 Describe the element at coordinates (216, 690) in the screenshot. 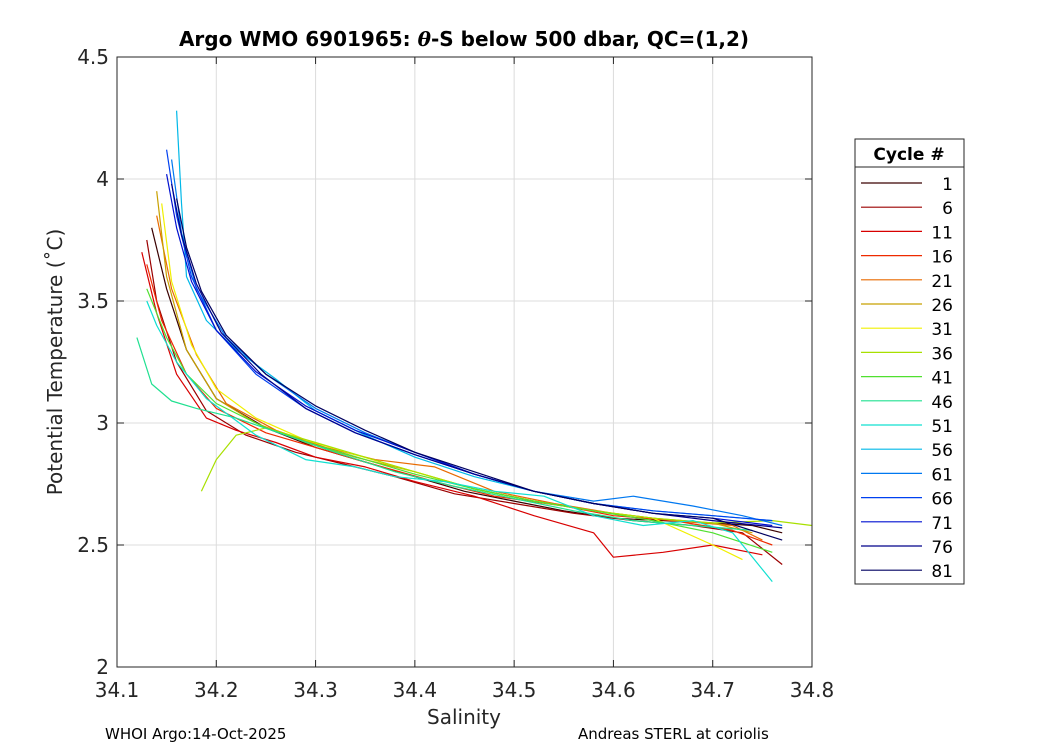

I see `x-tick-label: 34.2` at that location.